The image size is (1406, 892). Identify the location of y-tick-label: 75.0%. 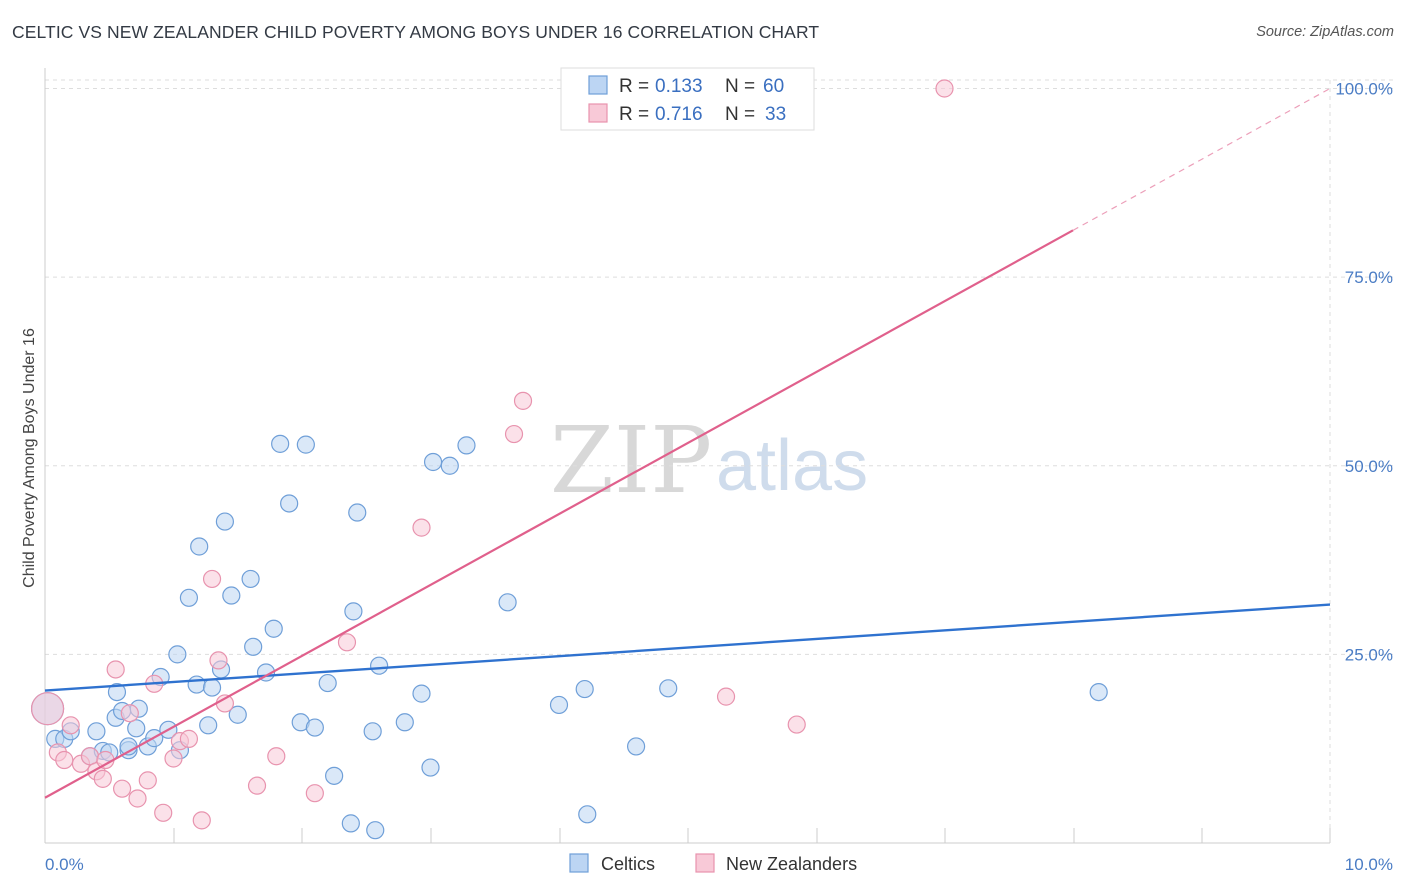
(1369, 277).